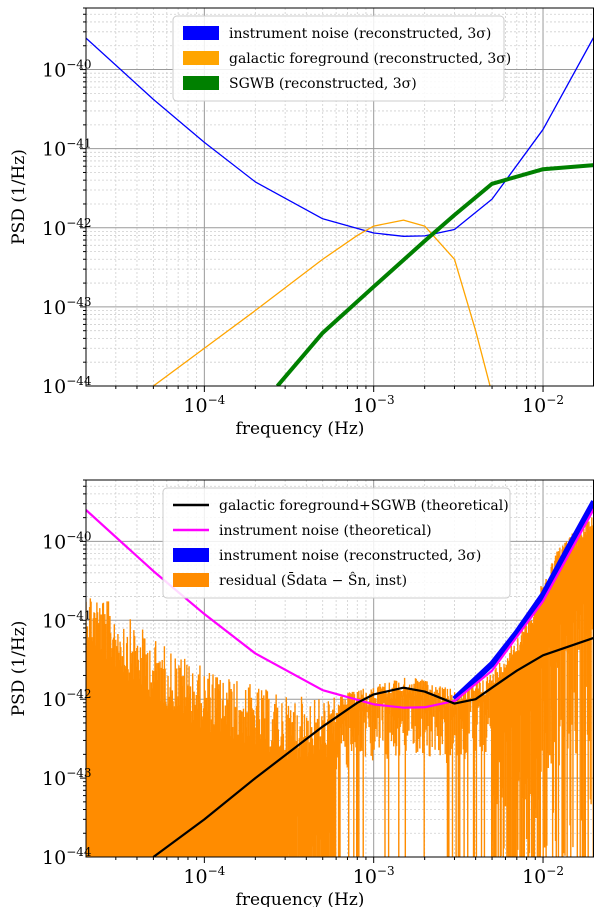 The image size is (594, 907). Describe the element at coordinates (321, 302) in the screenshot. I see `series-line-foreground` at that location.